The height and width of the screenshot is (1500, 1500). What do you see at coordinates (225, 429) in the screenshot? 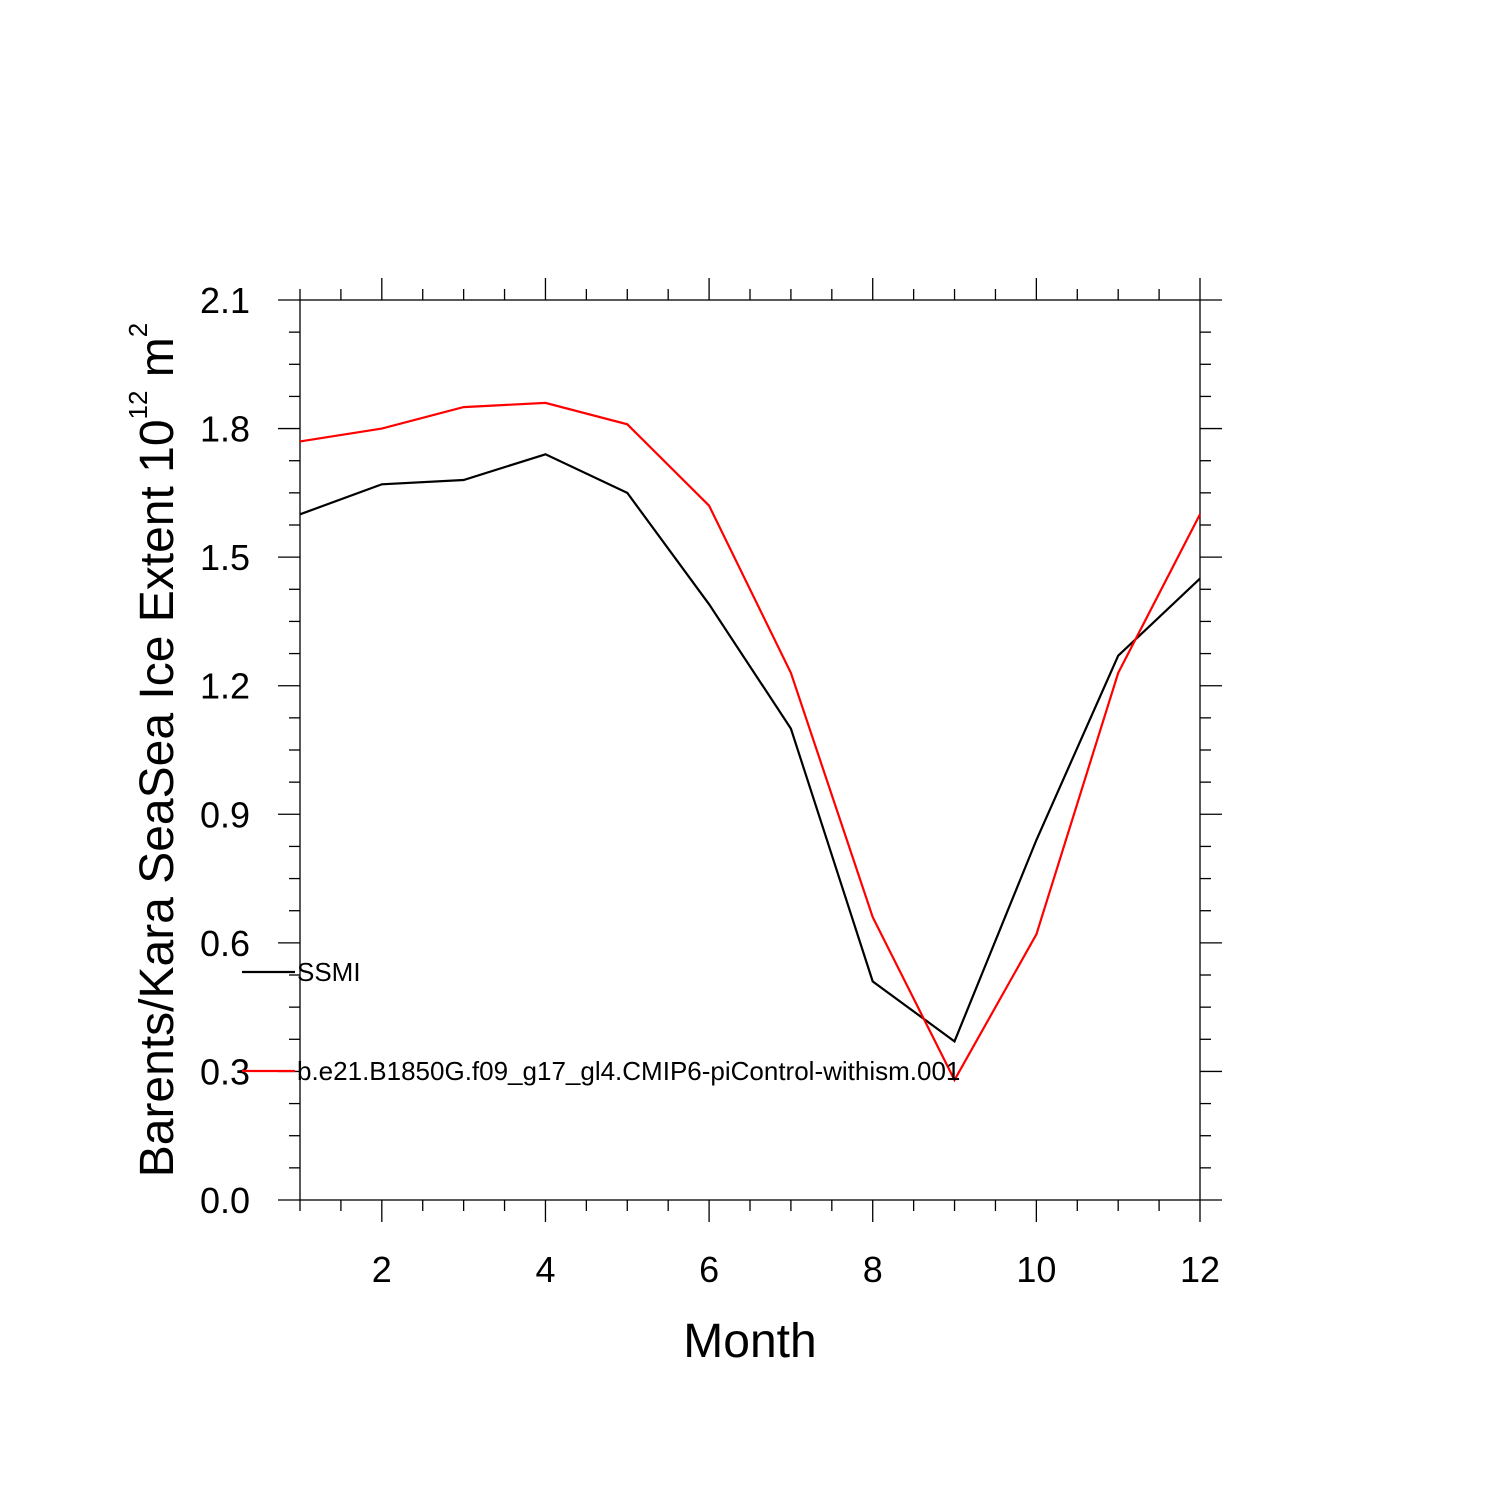
I see `y-tick-label: 1.8` at bounding box center [225, 429].